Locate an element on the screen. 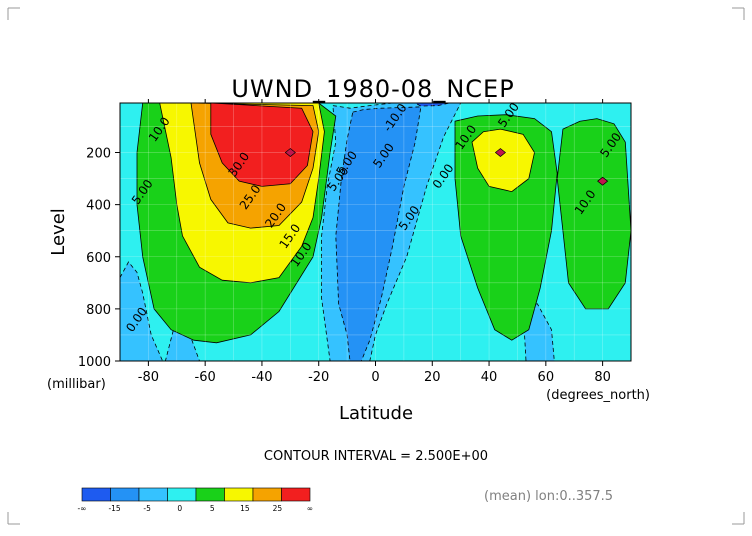 The height and width of the screenshot is (536, 752). contour-interval-text: CONTOUR INTERVAL = 2.500E+00 is located at coordinates (376, 456).